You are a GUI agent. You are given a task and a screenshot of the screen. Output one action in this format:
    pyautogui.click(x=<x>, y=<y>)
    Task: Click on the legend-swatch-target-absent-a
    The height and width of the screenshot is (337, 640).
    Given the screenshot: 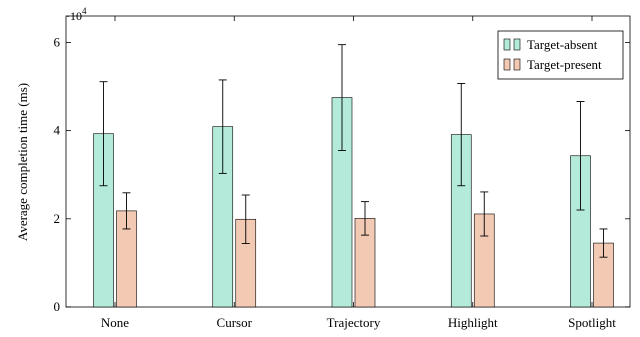 What is the action you would take?
    pyautogui.click(x=507, y=44)
    